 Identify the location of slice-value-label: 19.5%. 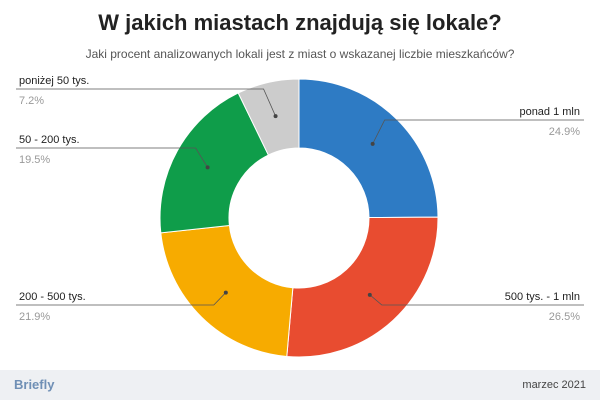
(34, 160).